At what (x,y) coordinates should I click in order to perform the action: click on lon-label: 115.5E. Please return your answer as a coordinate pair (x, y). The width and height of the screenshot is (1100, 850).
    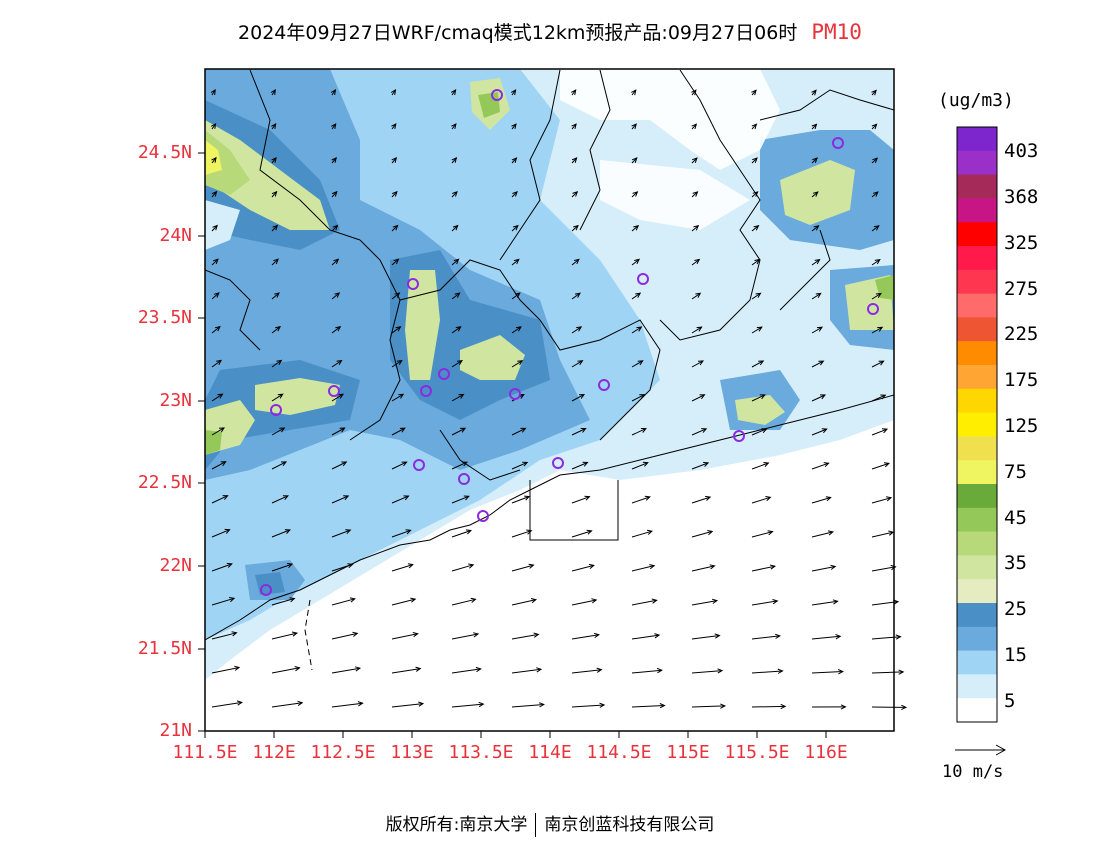
    Looking at the image, I should click on (757, 752).